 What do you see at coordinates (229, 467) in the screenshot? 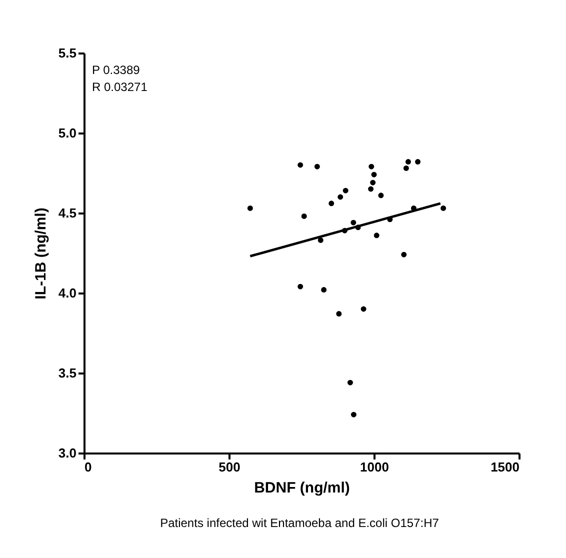
I see `x-tick-label: 500` at bounding box center [229, 467].